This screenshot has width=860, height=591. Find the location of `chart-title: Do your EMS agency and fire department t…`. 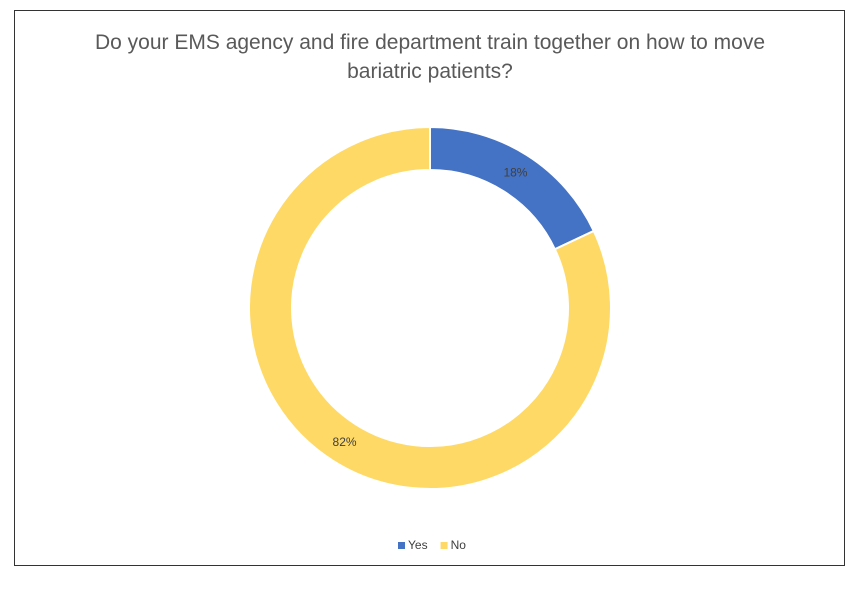

chart-title: Do your EMS agency and fire department t… is located at coordinates (430, 57).